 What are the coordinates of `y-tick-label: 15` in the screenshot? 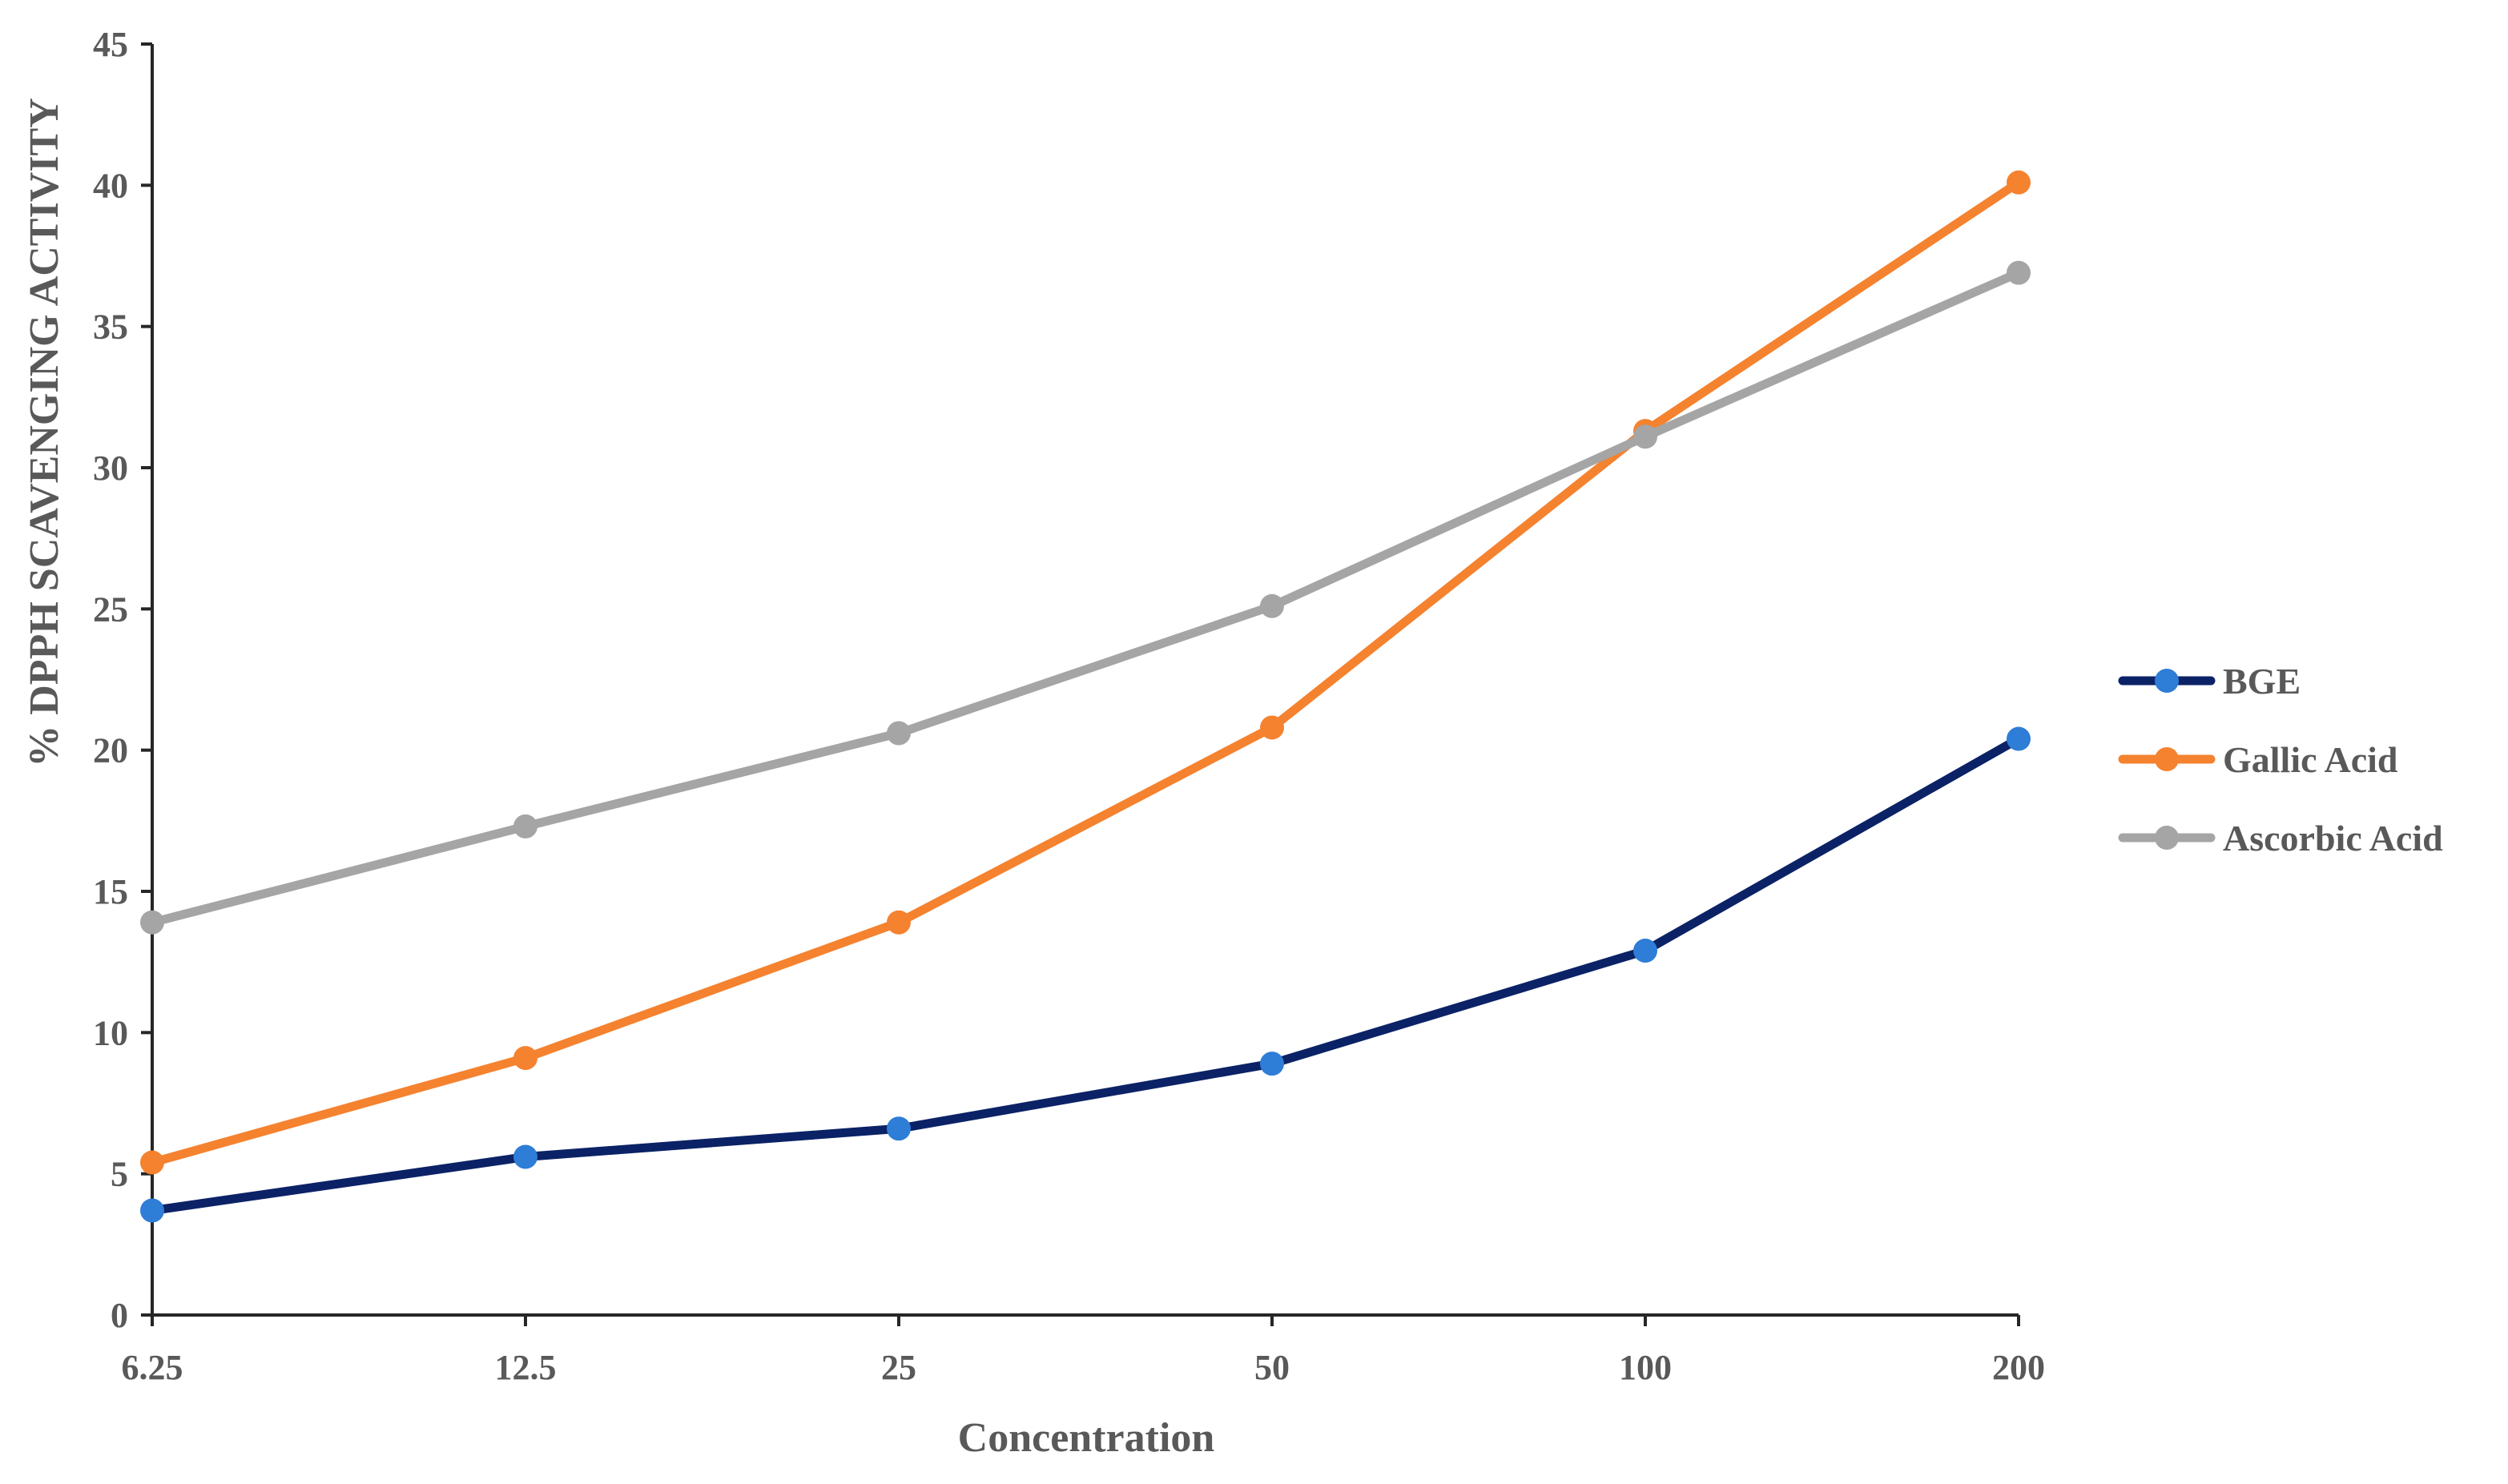 It's located at (110, 891).